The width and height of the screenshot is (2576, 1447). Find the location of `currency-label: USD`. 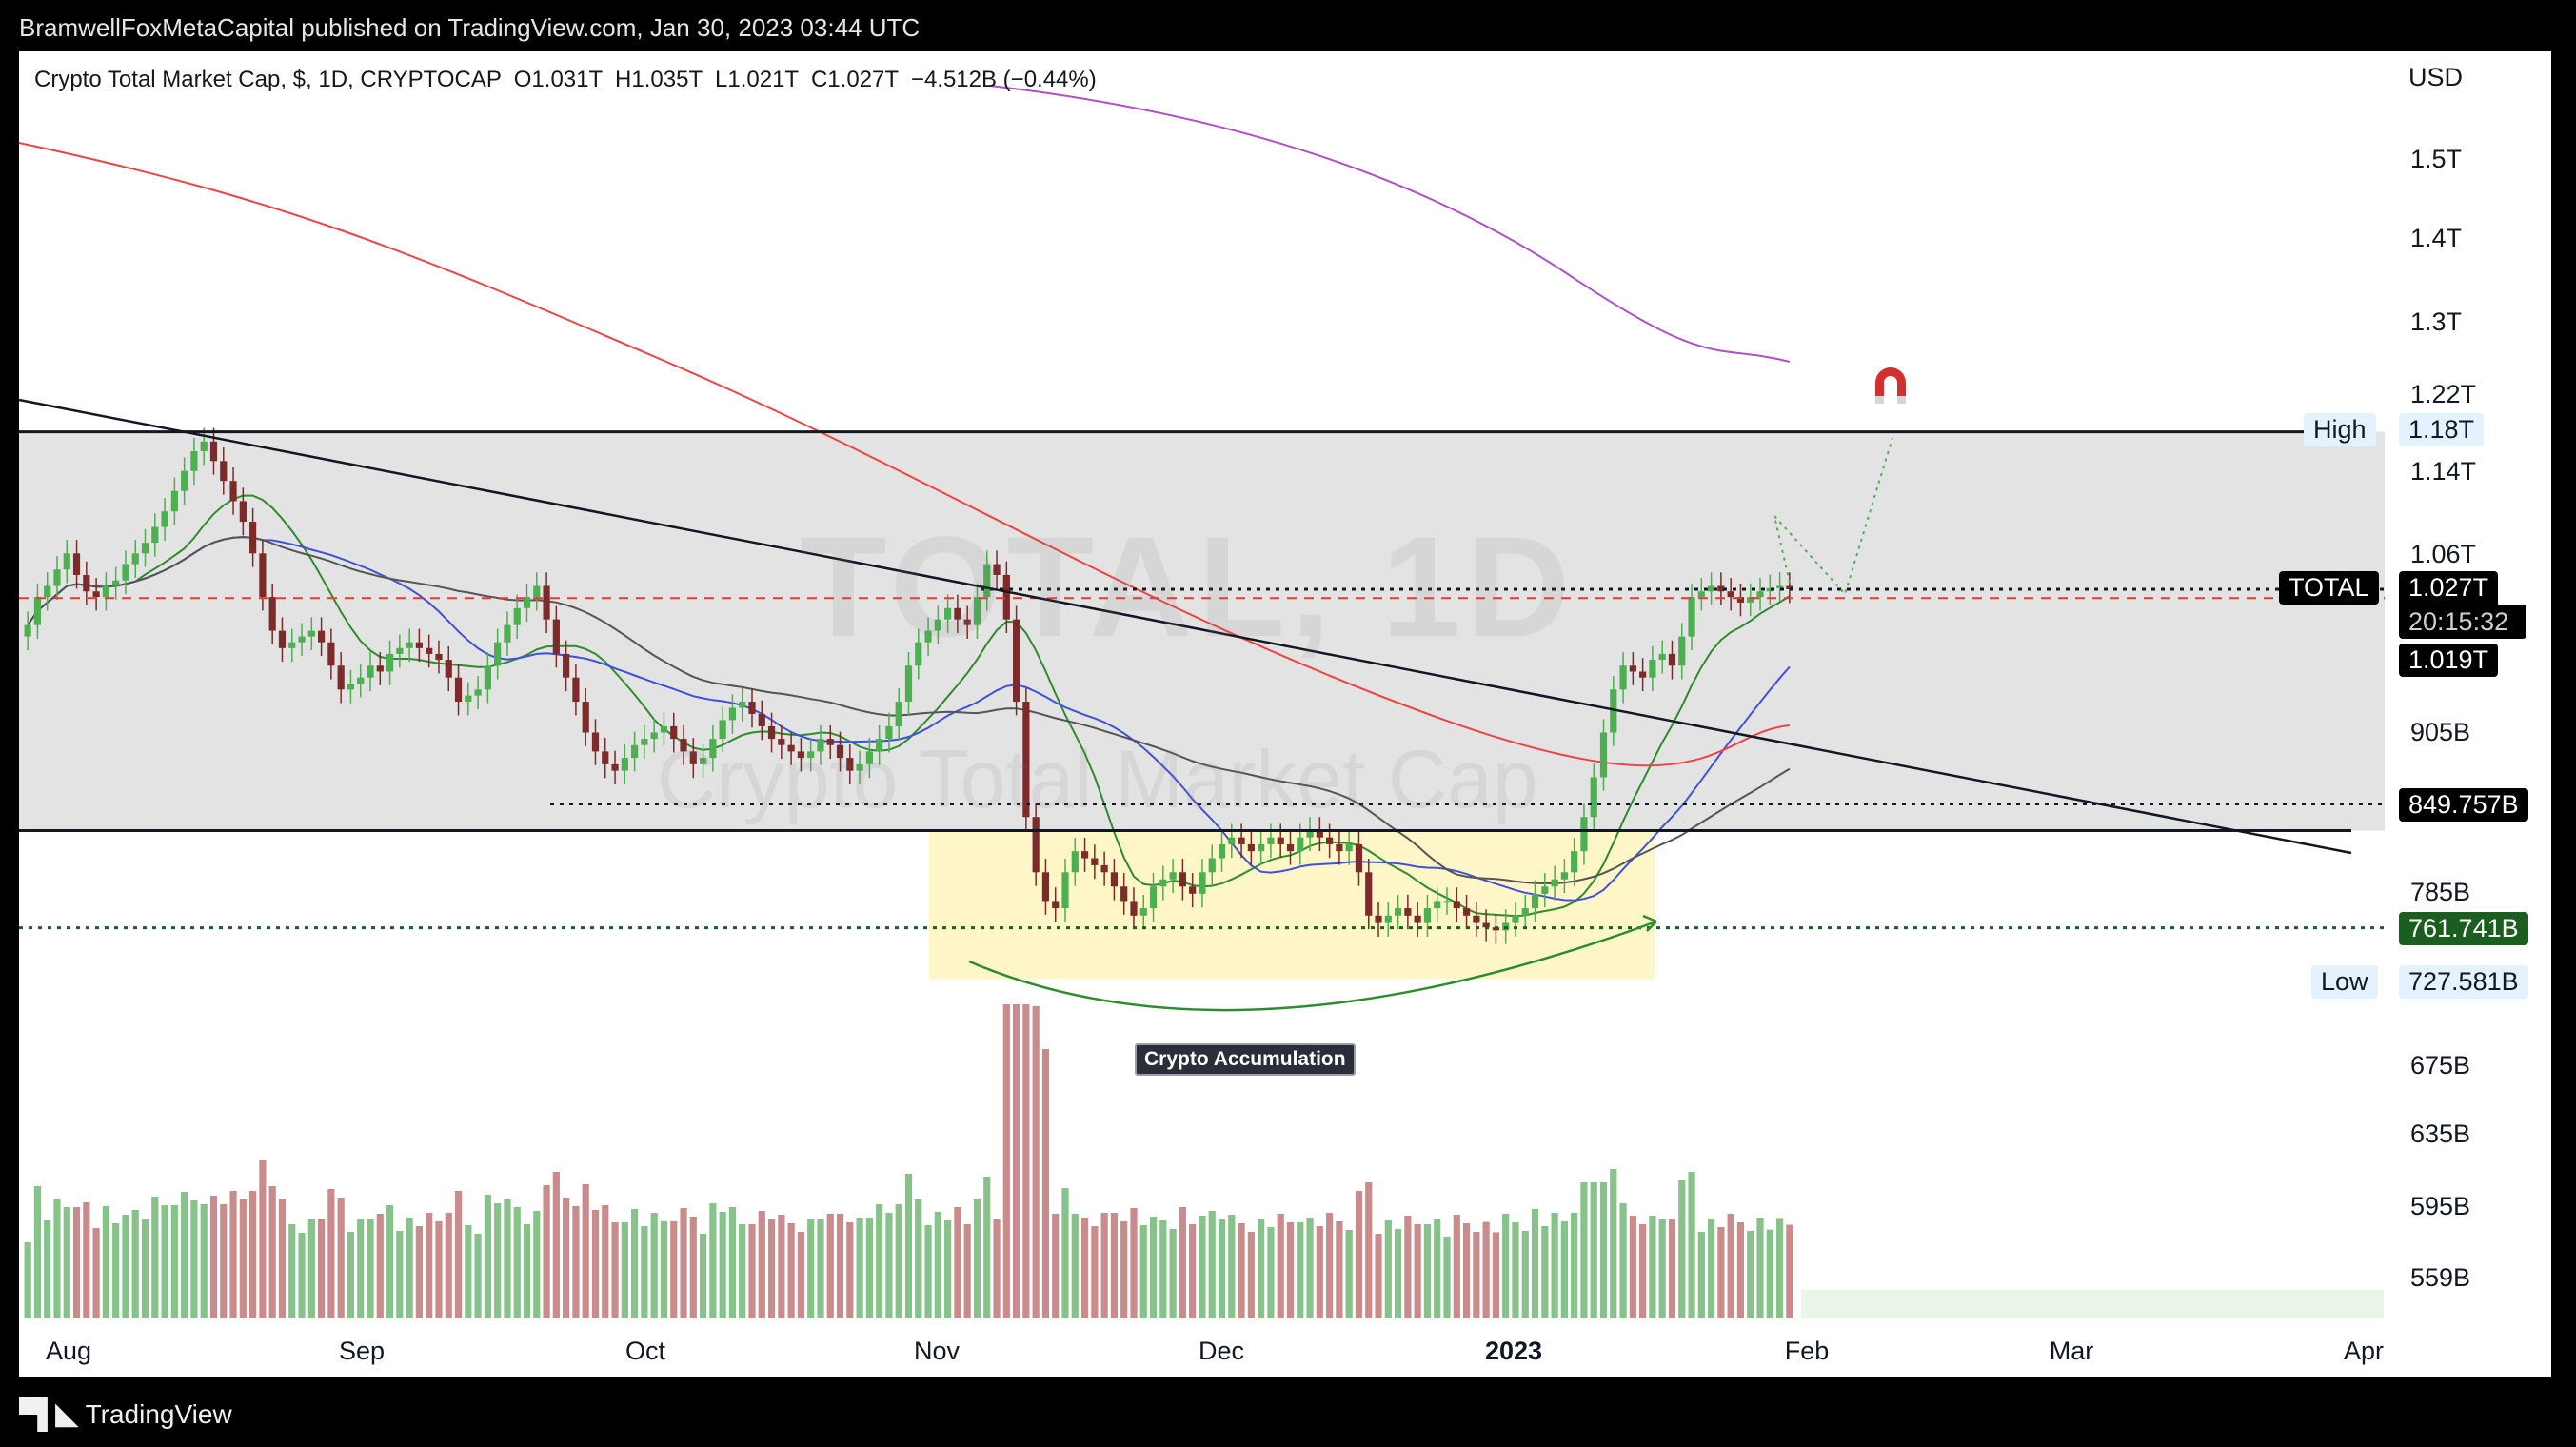

currency-label: USD is located at coordinates (2436, 77).